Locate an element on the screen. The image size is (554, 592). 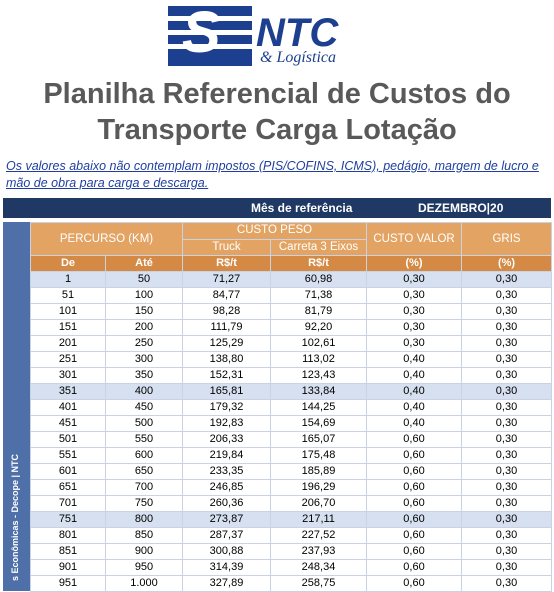
cell: 111,79 is located at coordinates (226, 327).